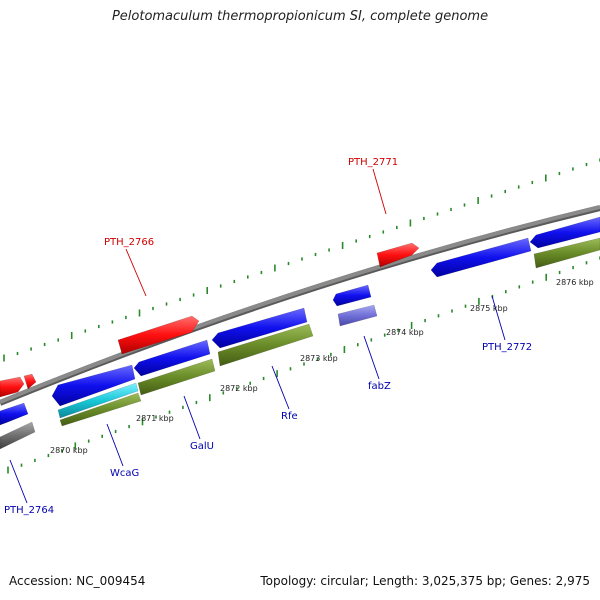  I want to click on accession-label: Accession: NC_009454, so click(77, 581).